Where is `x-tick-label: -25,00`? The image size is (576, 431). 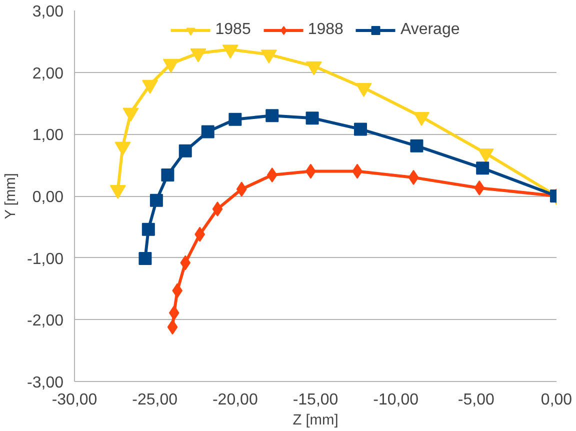 x-tick-label: -25,00 is located at coordinates (155, 400).